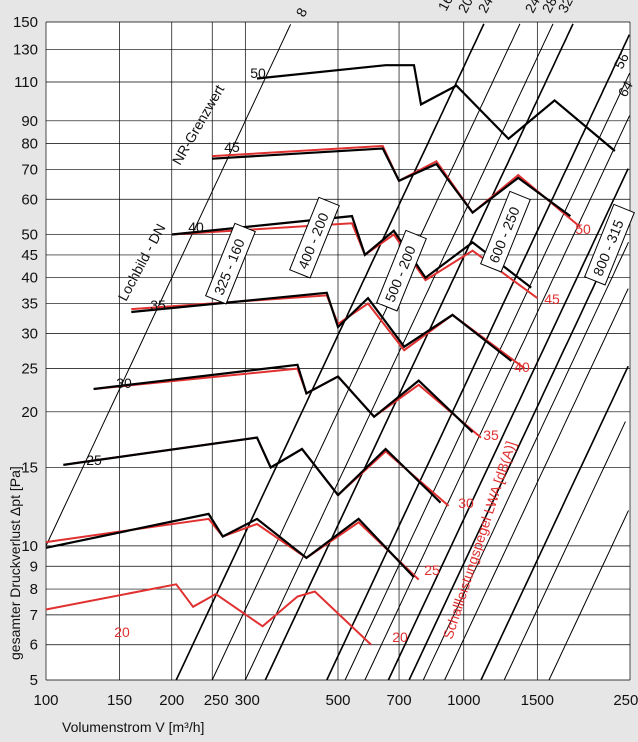  I want to click on lwa-level-label: 40, so click(522, 367).